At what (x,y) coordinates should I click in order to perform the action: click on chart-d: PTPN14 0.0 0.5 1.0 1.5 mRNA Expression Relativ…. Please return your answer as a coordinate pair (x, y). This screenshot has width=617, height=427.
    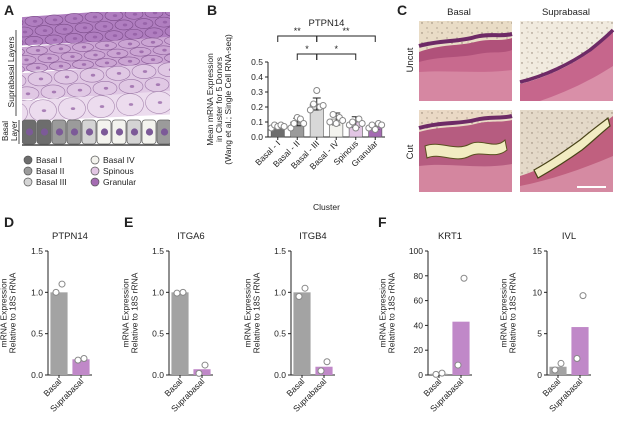
    Looking at the image, I should click on (46, 322).